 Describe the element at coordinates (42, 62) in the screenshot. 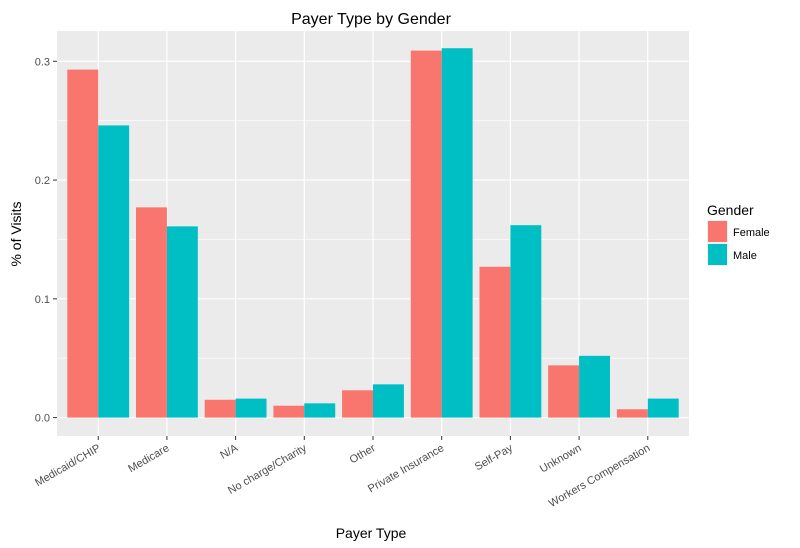

I see `y-tick-label: 0.3` at that location.